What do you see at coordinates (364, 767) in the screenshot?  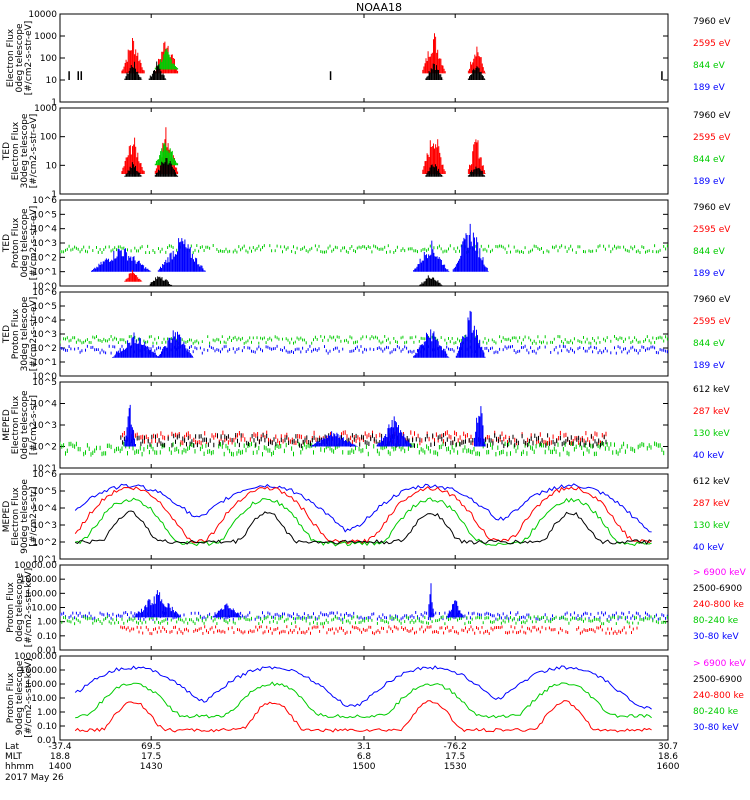 I see `time-row-value: 1500` at bounding box center [364, 767].